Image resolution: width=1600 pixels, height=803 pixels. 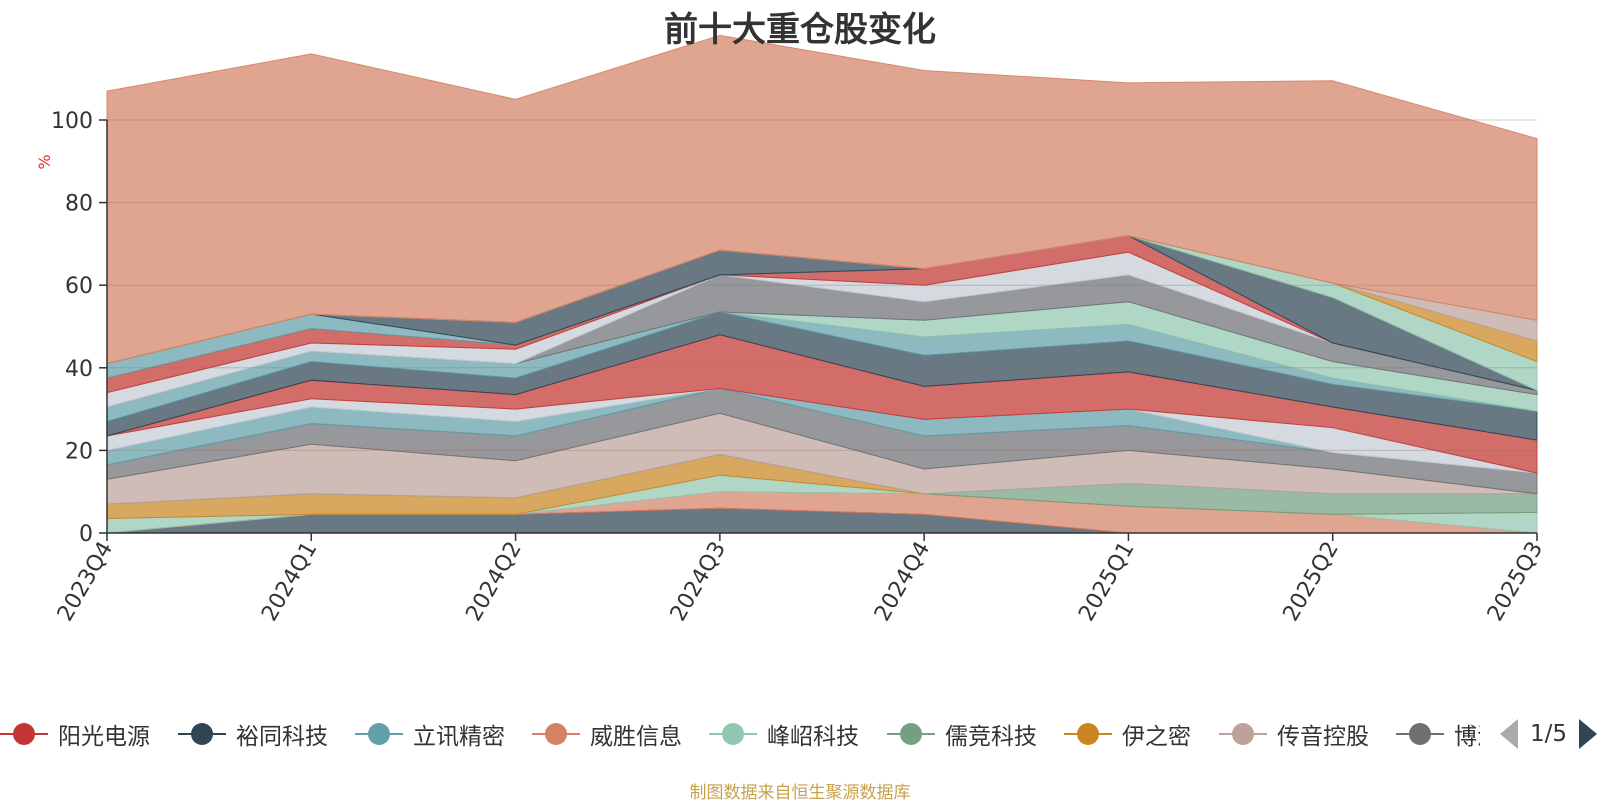 What do you see at coordinates (800, 30) in the screenshot?
I see `chart-title: 前十大重仓股变化` at bounding box center [800, 30].